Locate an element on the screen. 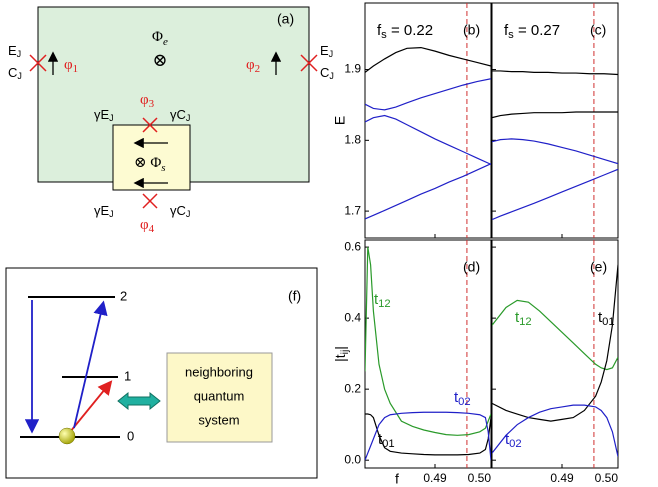 The height and width of the screenshot is (487, 658). y-tick-label: 0.0 is located at coordinates (352, 459).